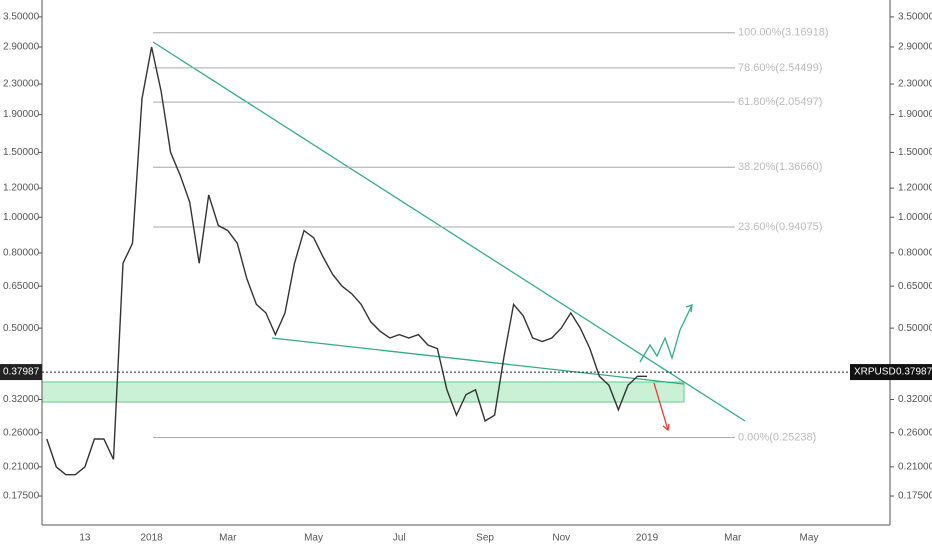  What do you see at coordinates (780, 68) in the screenshot?
I see `fib-label: 78.60%(2.54499)` at bounding box center [780, 68].